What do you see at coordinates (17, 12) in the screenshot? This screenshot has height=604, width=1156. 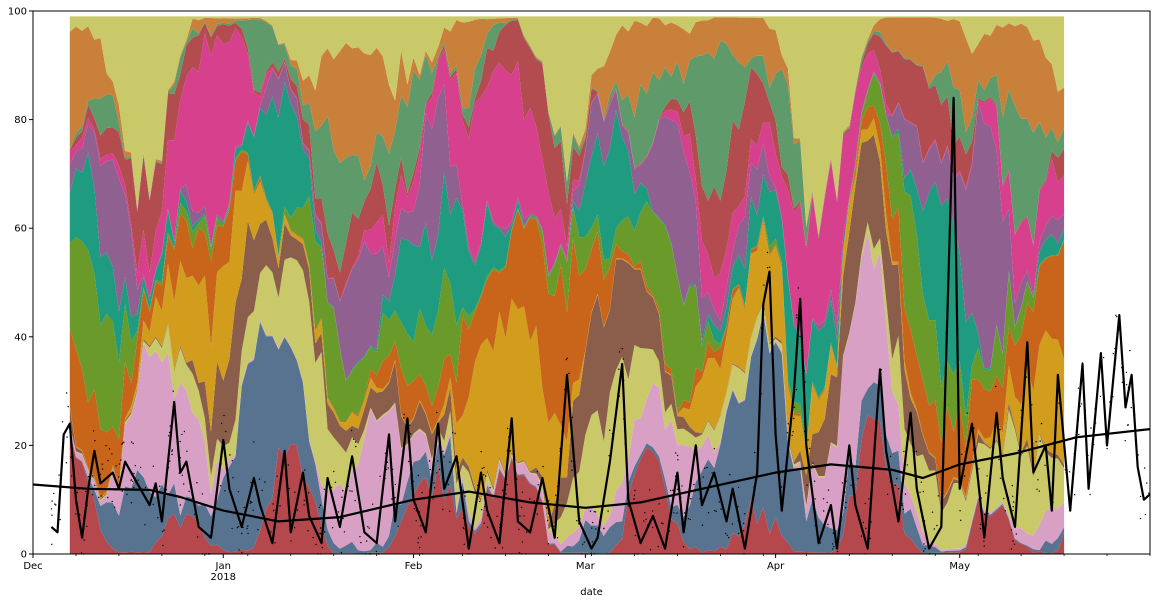 I see `y-tick-label: 100` at bounding box center [17, 12].